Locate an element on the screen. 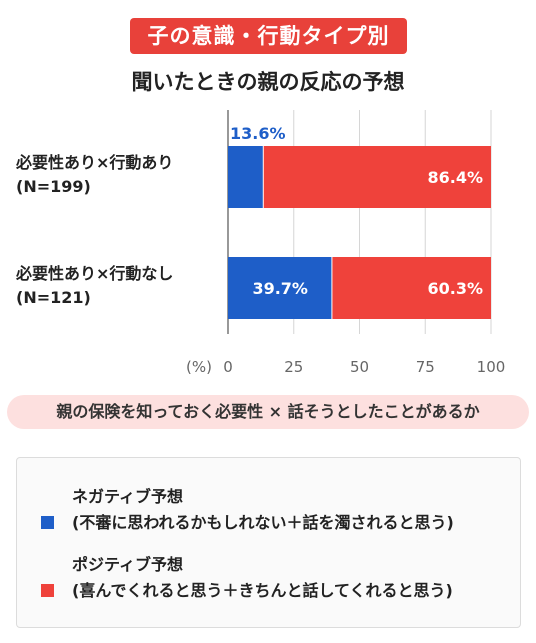  legend-swatch-negative is located at coordinates (47, 522).